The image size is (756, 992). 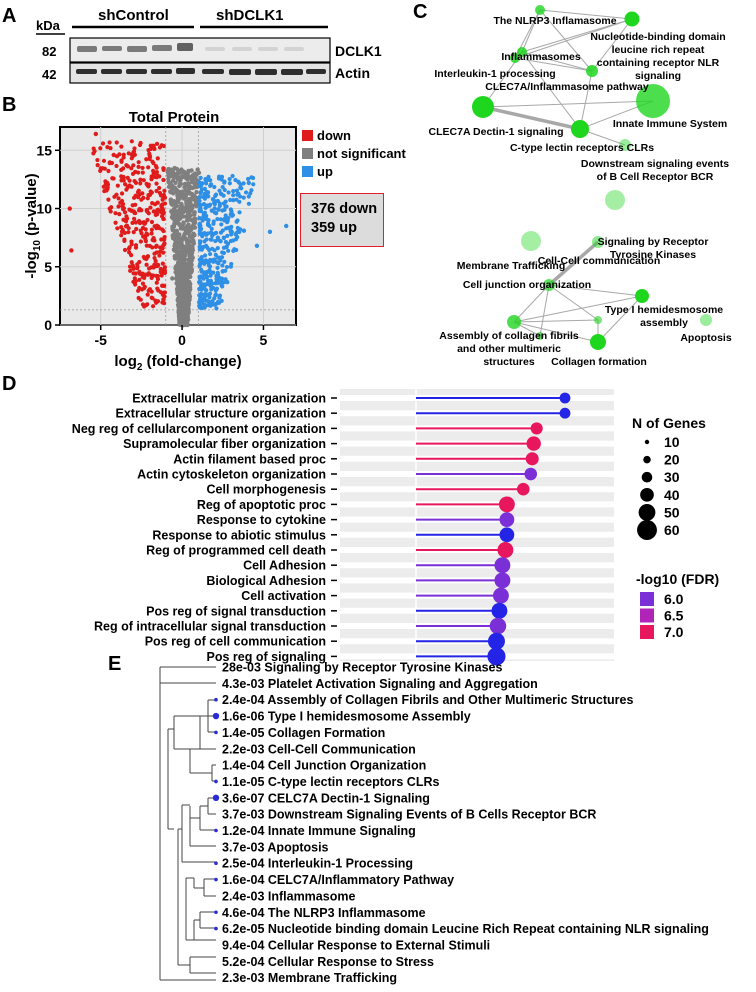 I want to click on summary-down: 376 down, so click(x=344, y=209).